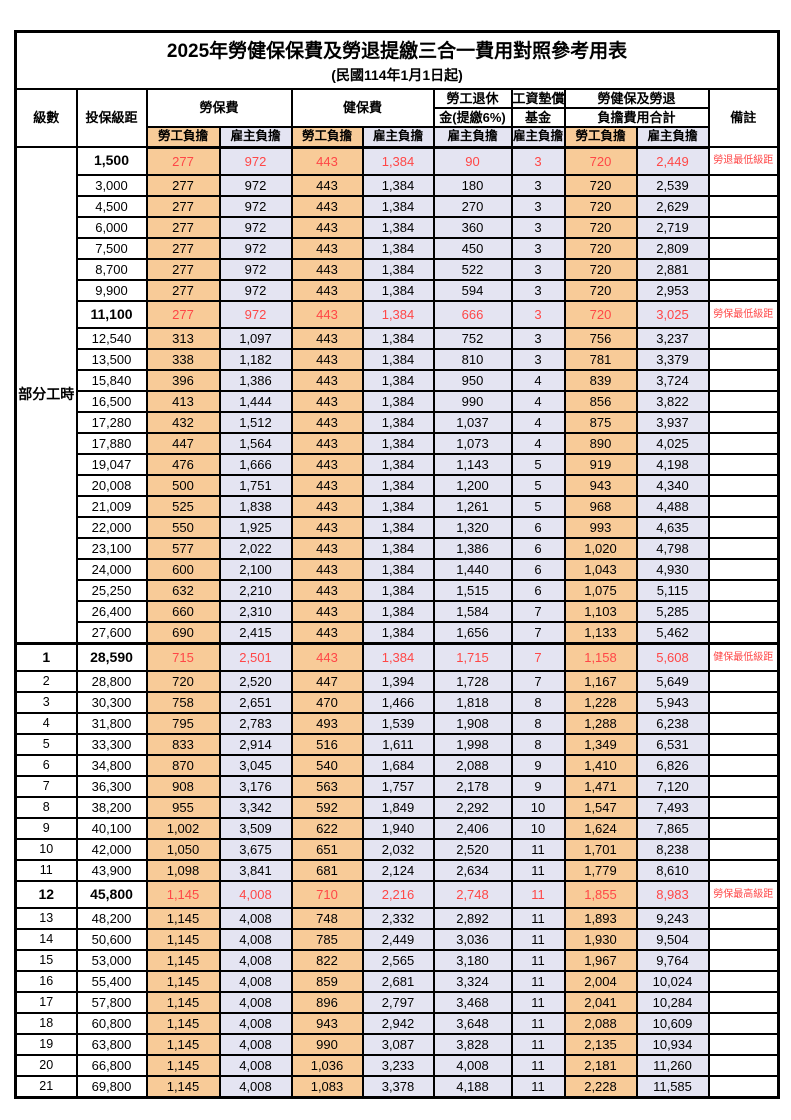 The width and height of the screenshot is (791, 1120). Describe the element at coordinates (472, 1086) in the screenshot. I see `cell-pension-employer: 4,188` at that location.